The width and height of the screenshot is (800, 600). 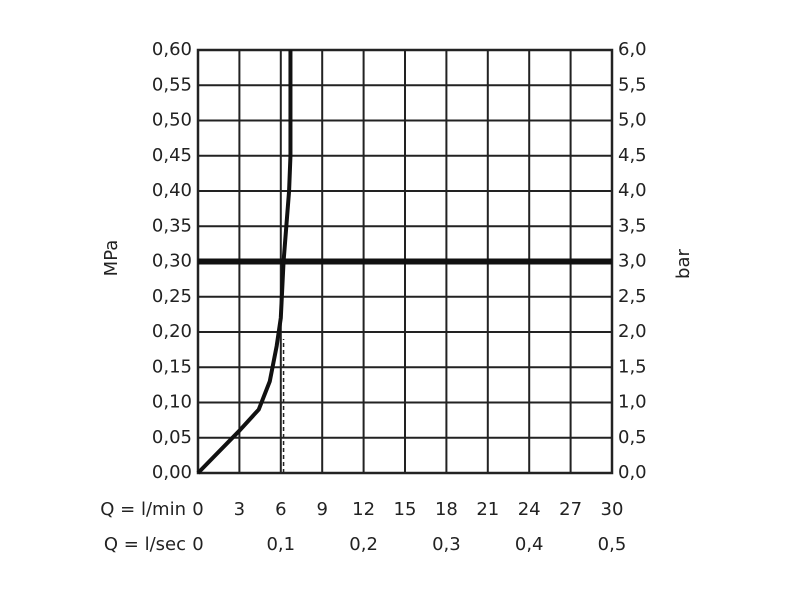 What do you see at coordinates (244, 262) in the screenshot?
I see `flow-curve` at bounding box center [244, 262].